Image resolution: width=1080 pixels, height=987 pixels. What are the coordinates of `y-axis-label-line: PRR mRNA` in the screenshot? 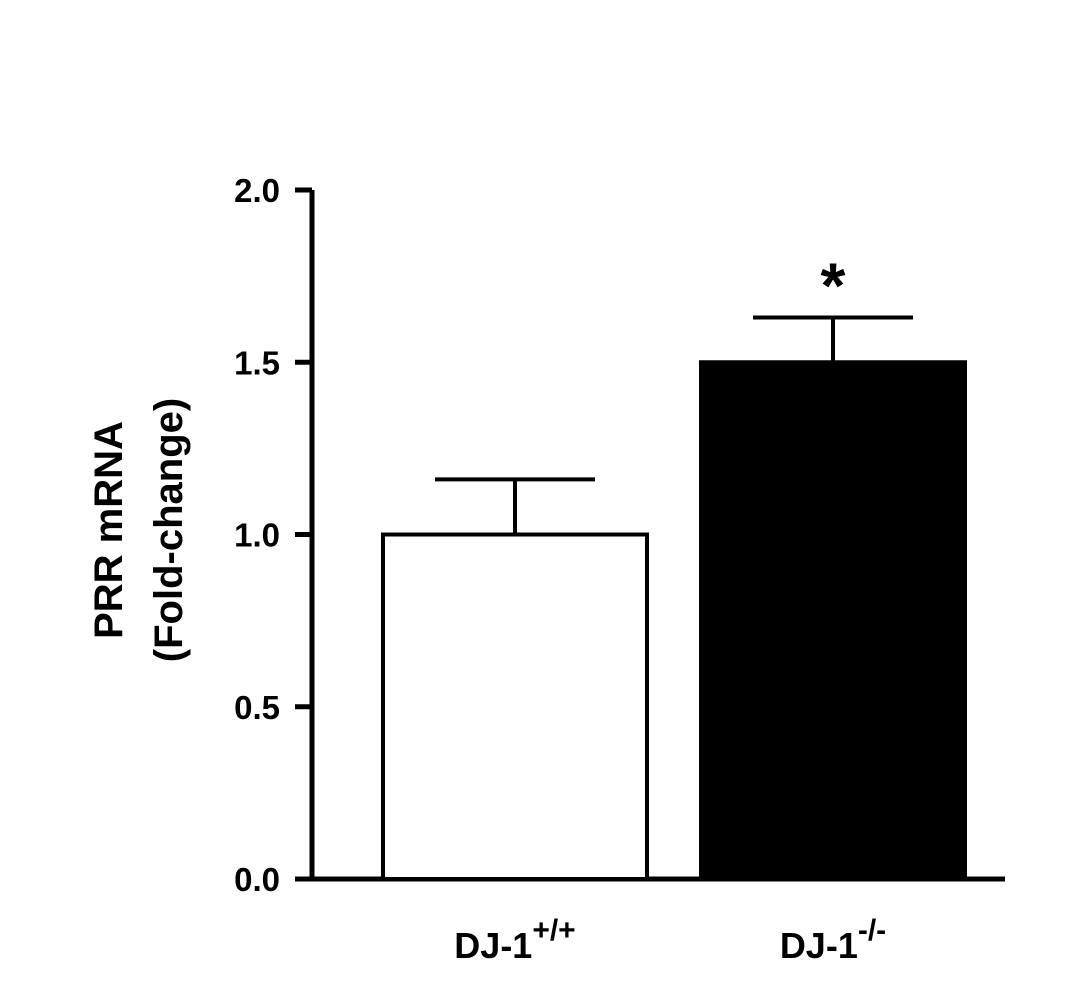 It's located at (109, 530).